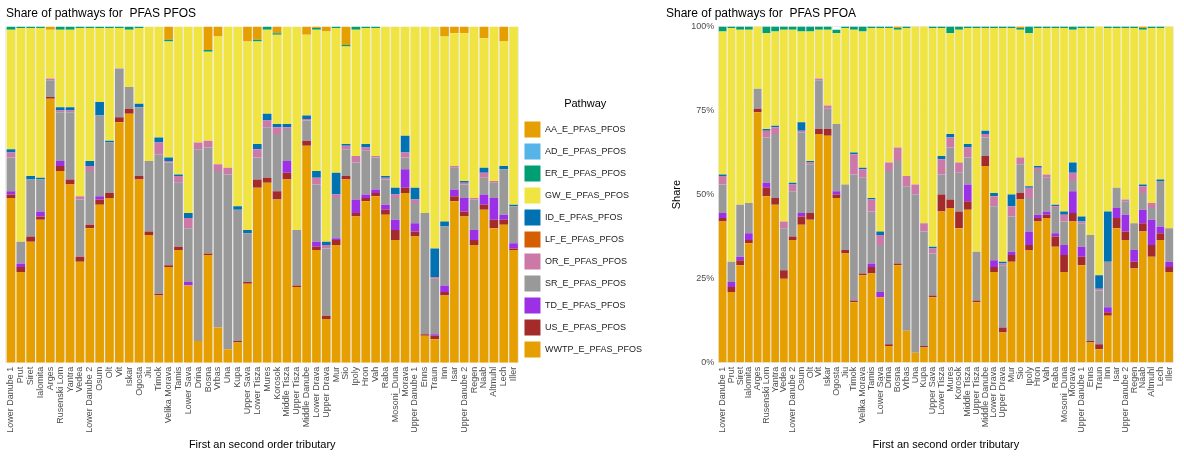 This screenshot has height=456, width=1184. I want to click on legend-label: AA_E_PFAS_PFOS, so click(585, 129).